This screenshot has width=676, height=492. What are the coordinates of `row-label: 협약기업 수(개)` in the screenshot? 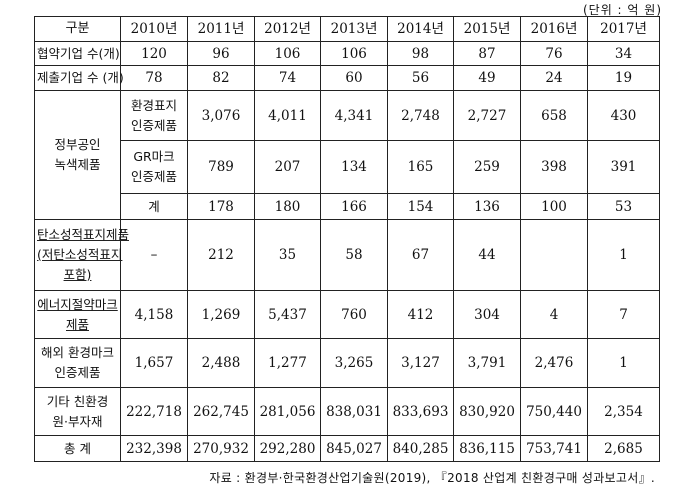 It's located at (77, 53).